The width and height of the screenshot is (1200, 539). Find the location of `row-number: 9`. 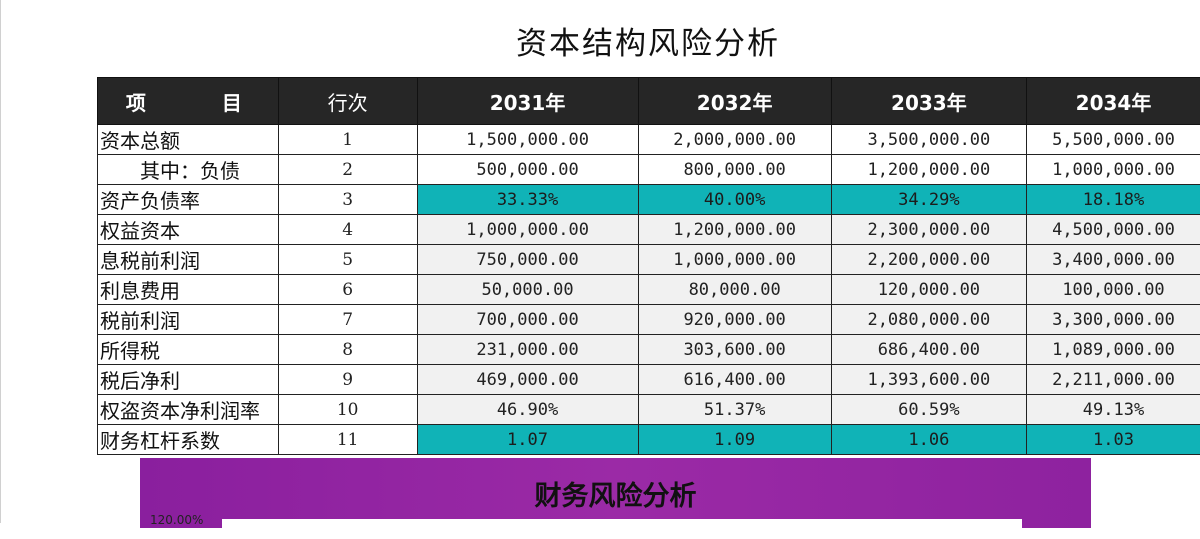

row-number: 9 is located at coordinates (347, 380).